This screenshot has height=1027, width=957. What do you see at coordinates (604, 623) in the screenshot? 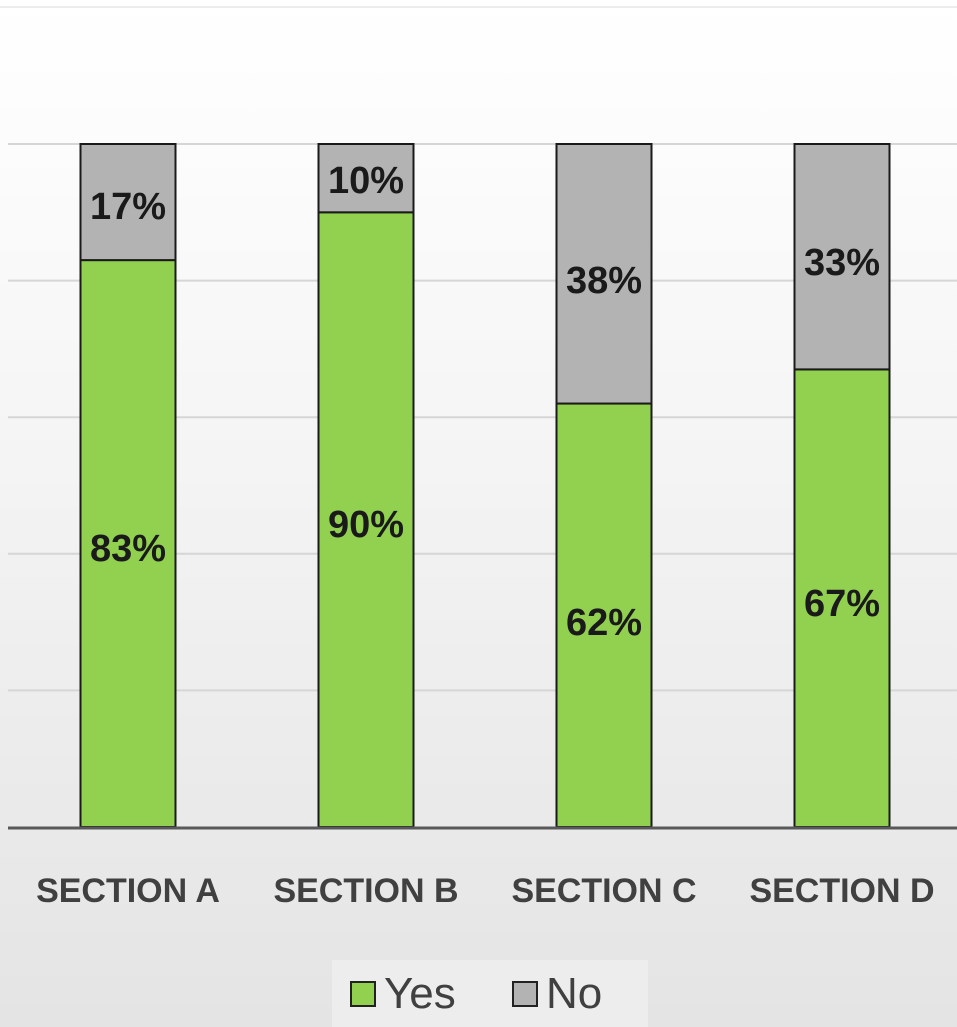
I see `data-label-yes-3: 62%` at bounding box center [604, 623].